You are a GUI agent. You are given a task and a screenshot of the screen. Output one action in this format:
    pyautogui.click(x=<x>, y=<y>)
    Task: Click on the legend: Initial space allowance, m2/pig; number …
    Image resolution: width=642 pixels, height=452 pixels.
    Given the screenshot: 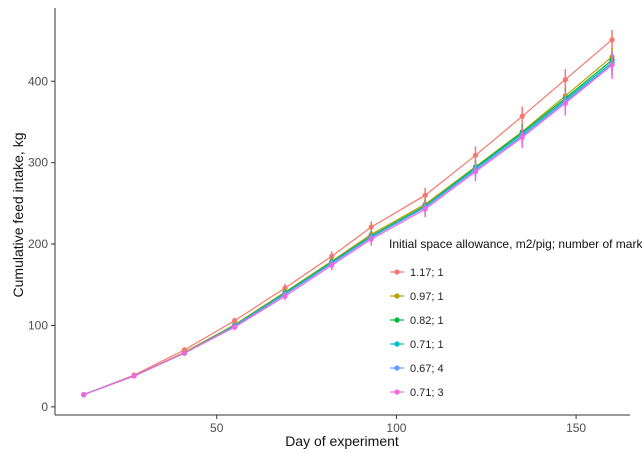 What is the action you would take?
    pyautogui.click(x=515, y=318)
    